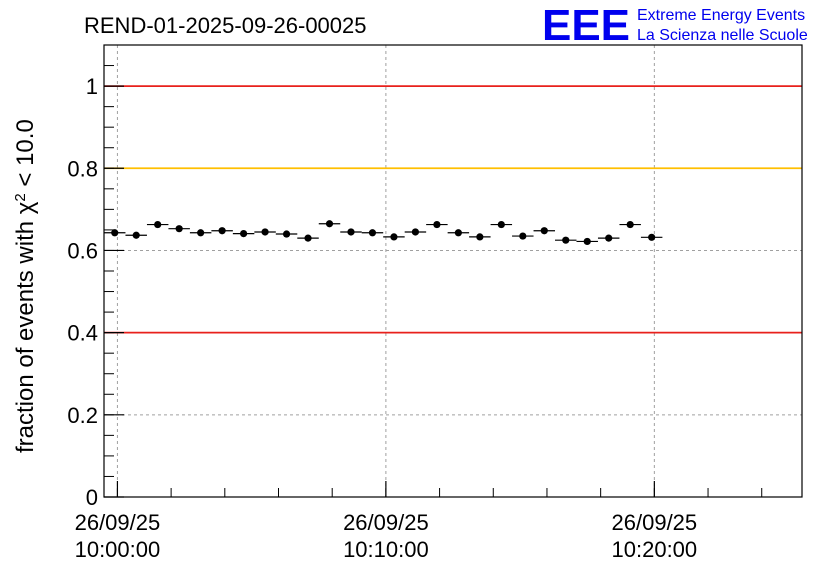 The width and height of the screenshot is (836, 572). Describe the element at coordinates (721, 15) in the screenshot. I see `logo-line1: Extreme Energy Events` at that location.